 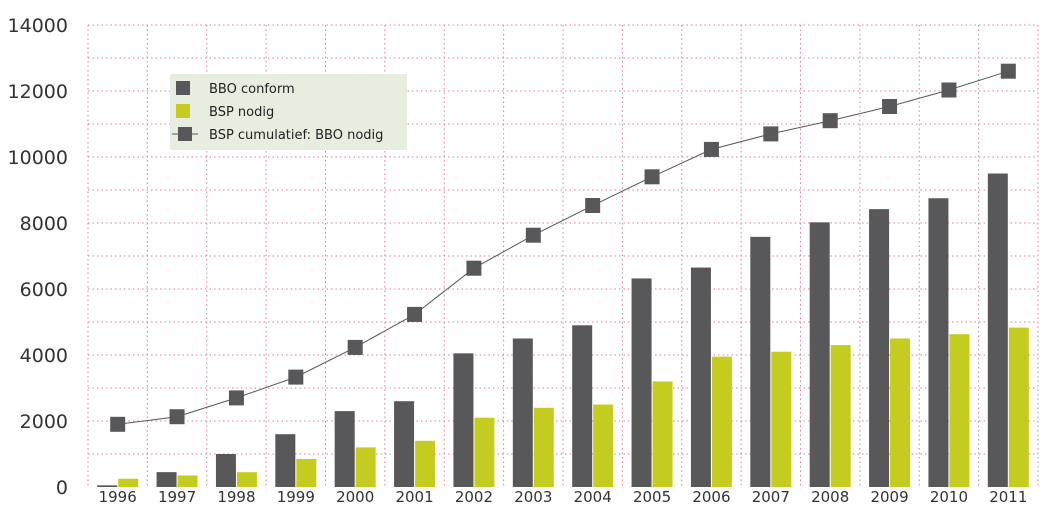 What do you see at coordinates (38, 26) in the screenshot?
I see `y-tick-label: 14000` at bounding box center [38, 26].